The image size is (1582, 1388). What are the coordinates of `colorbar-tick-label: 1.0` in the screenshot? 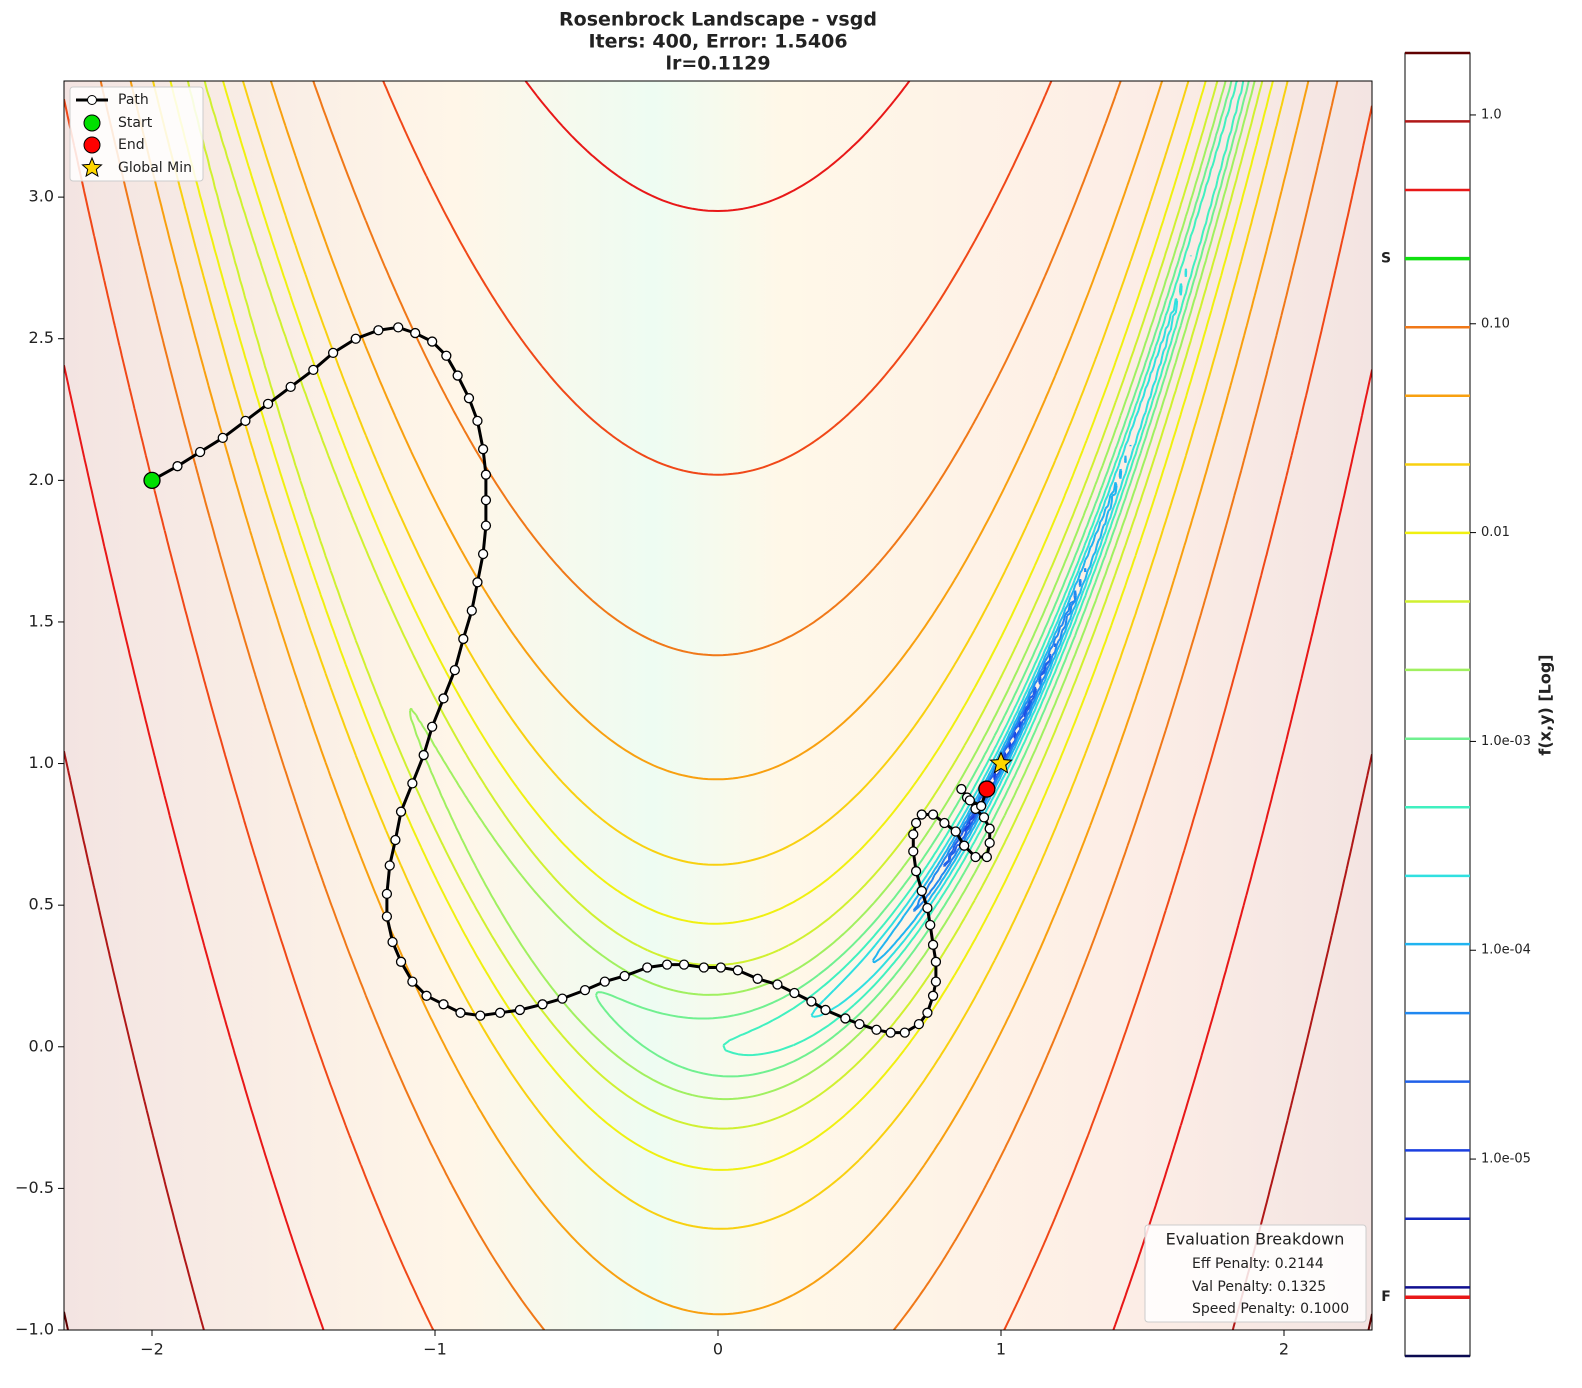 It's located at (1491, 114).